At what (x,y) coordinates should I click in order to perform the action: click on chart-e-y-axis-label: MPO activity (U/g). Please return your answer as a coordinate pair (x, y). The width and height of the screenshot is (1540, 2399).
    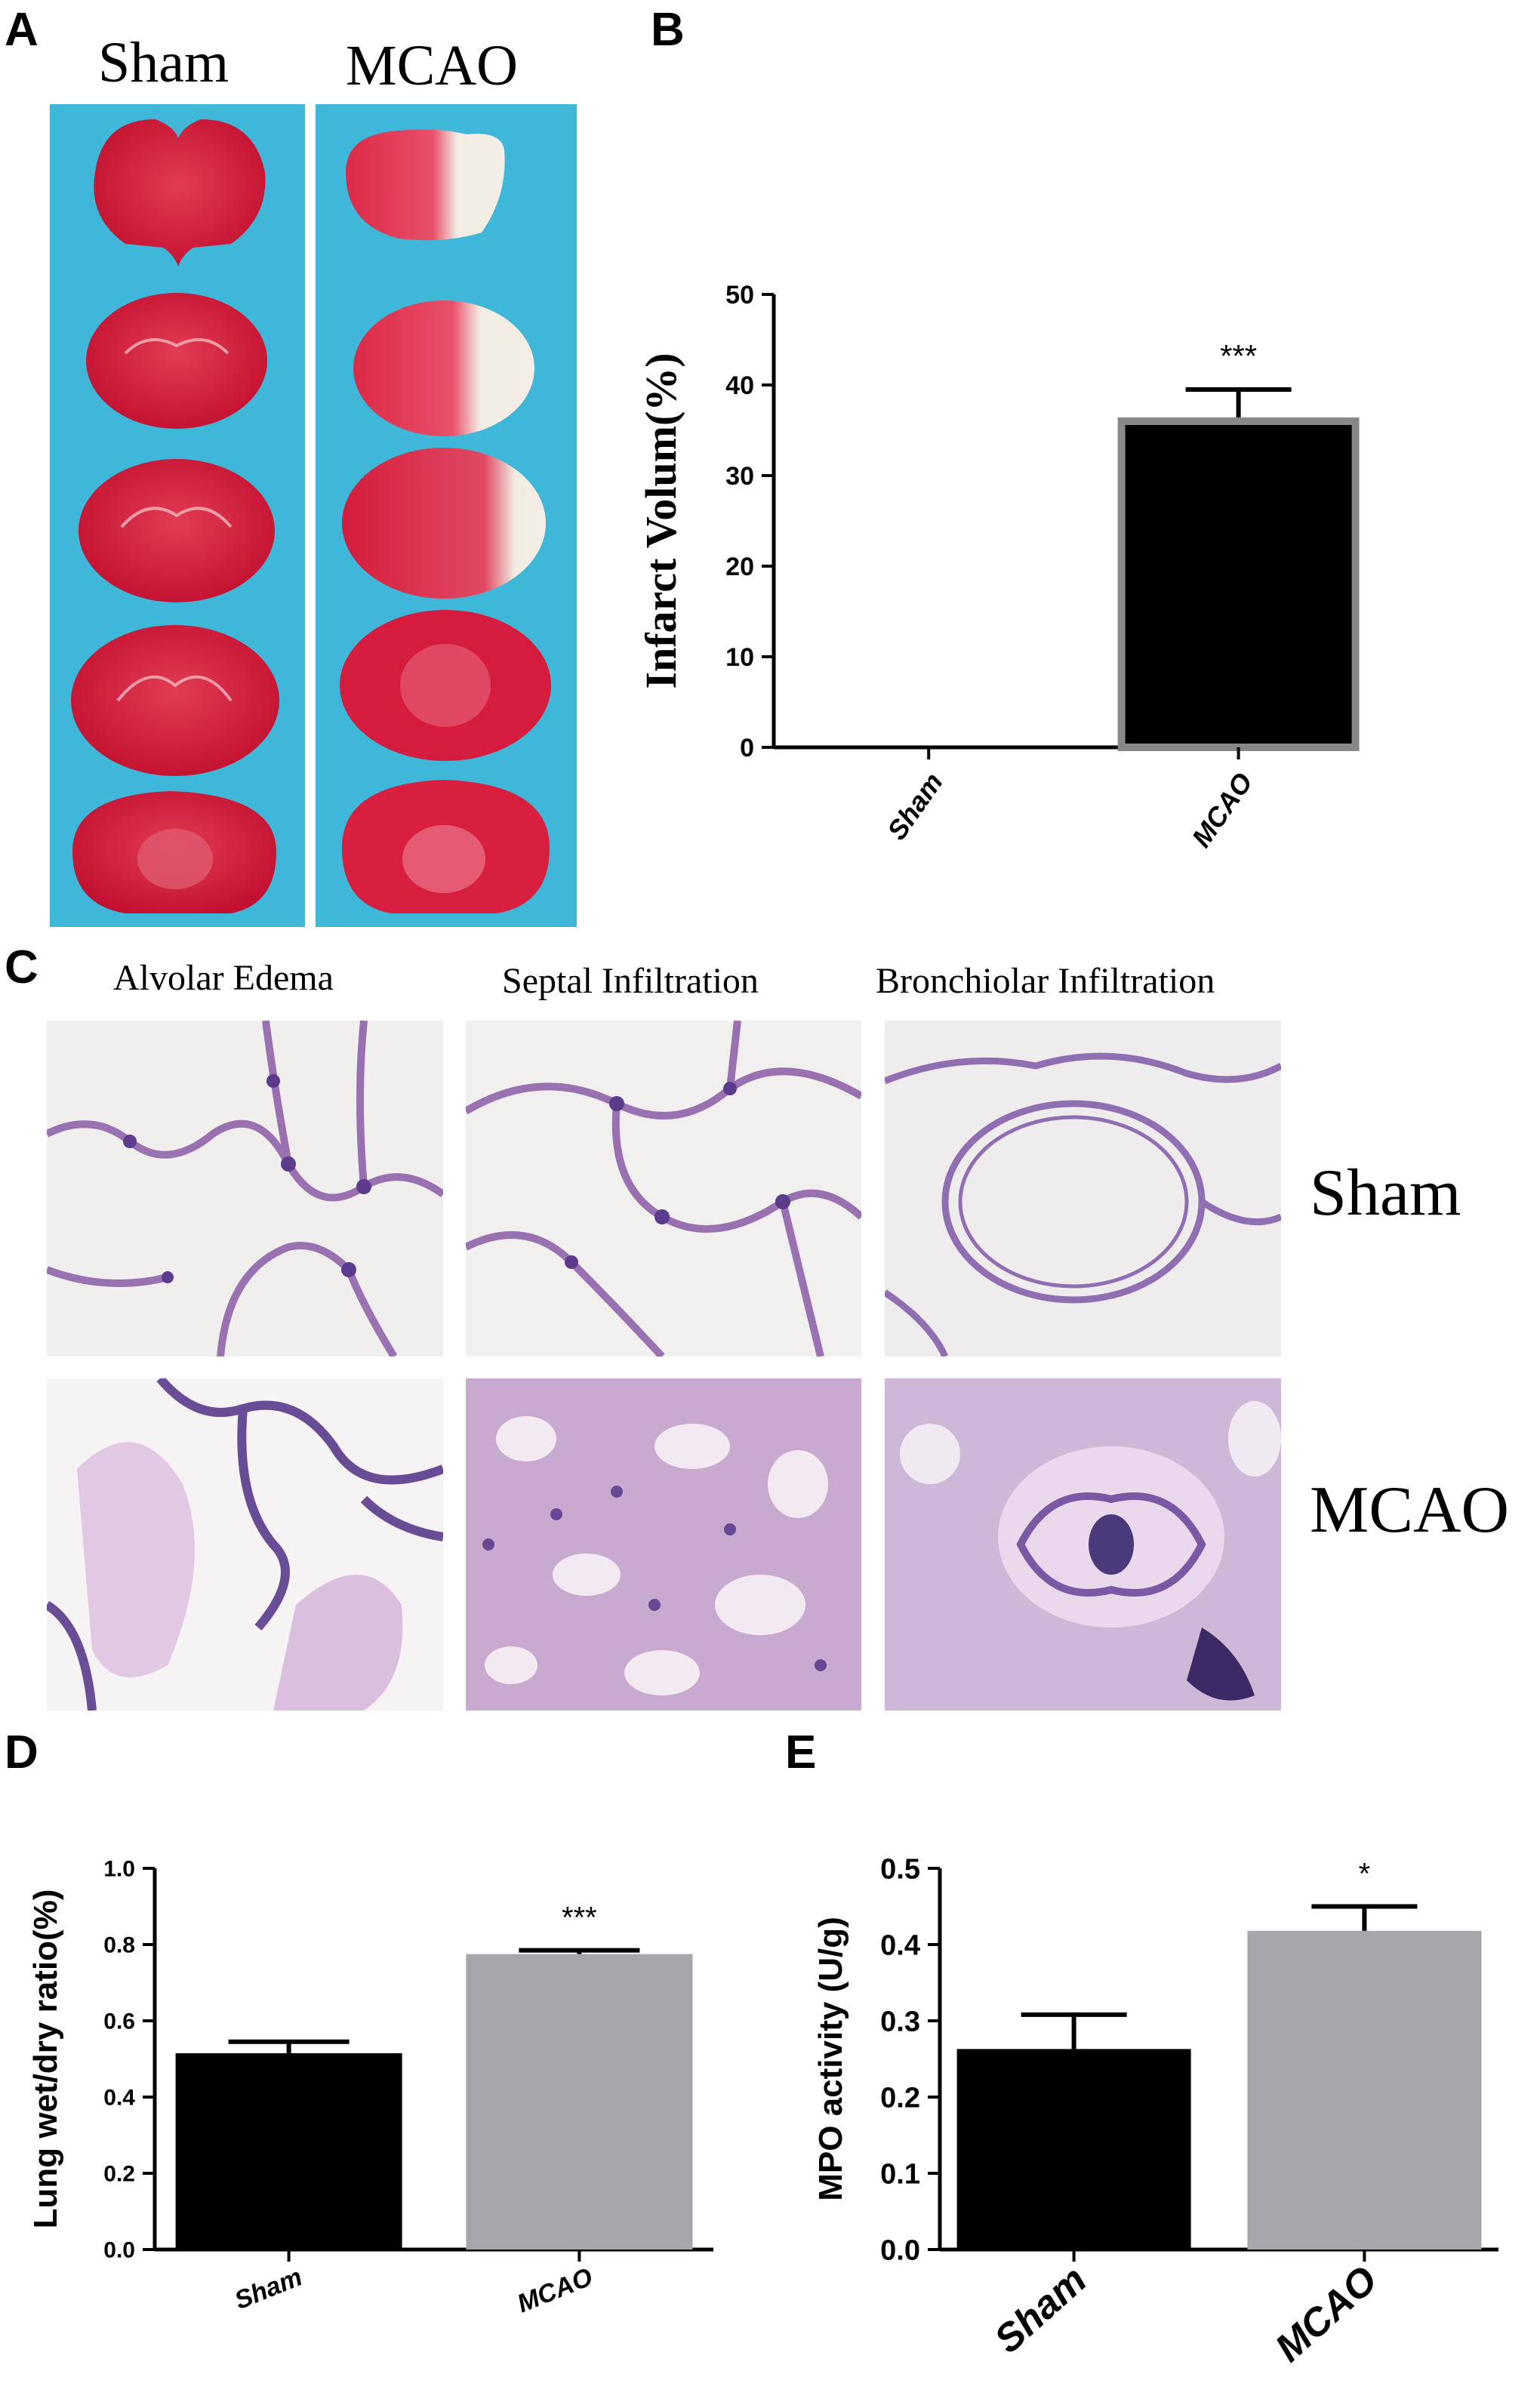
    Looking at the image, I should click on (830, 2059).